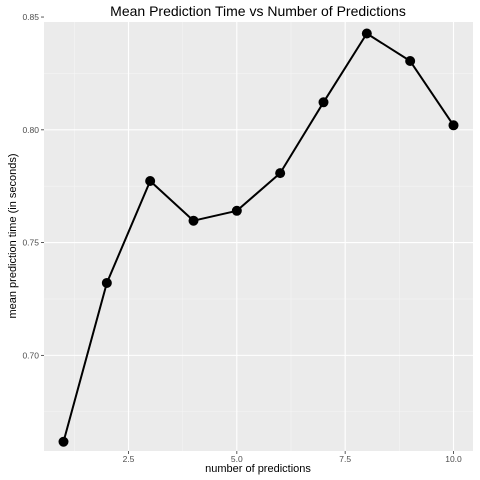 Image resolution: width=480 pixels, height=480 pixels. Describe the element at coordinates (30, 130) in the screenshot. I see `y-tick-label: 0.80` at that location.